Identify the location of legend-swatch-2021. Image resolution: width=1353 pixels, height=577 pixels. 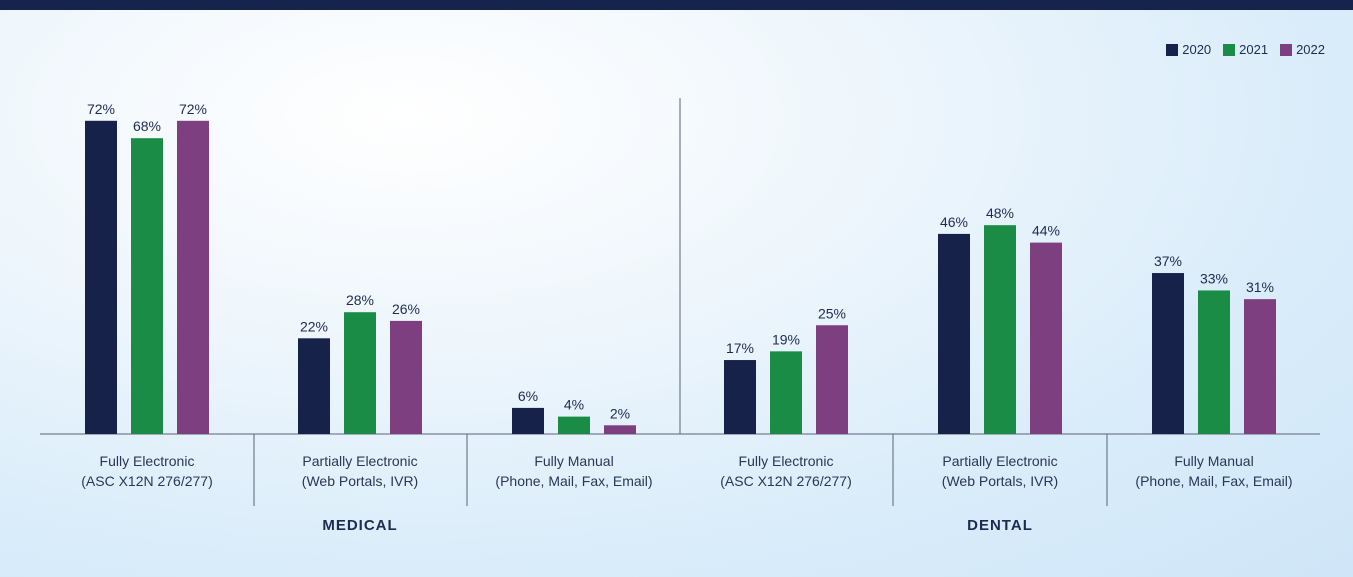
(1229, 49).